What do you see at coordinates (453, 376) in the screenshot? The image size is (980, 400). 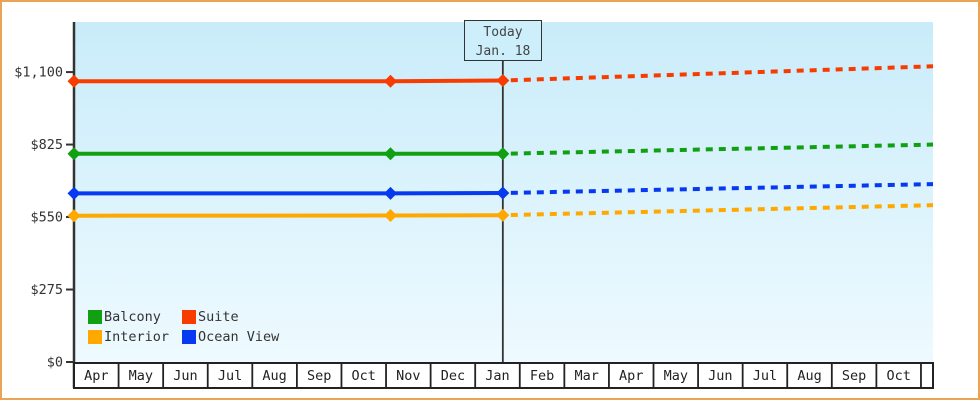 I see `x-axis-label: Dec` at bounding box center [453, 376].